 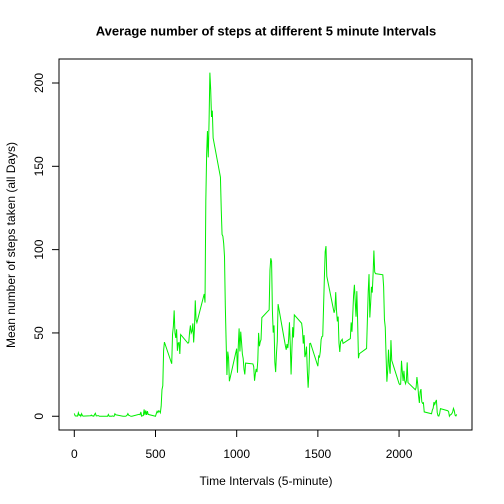 What do you see at coordinates (236, 454) in the screenshot?
I see `x-tick-label: 1000` at bounding box center [236, 454].